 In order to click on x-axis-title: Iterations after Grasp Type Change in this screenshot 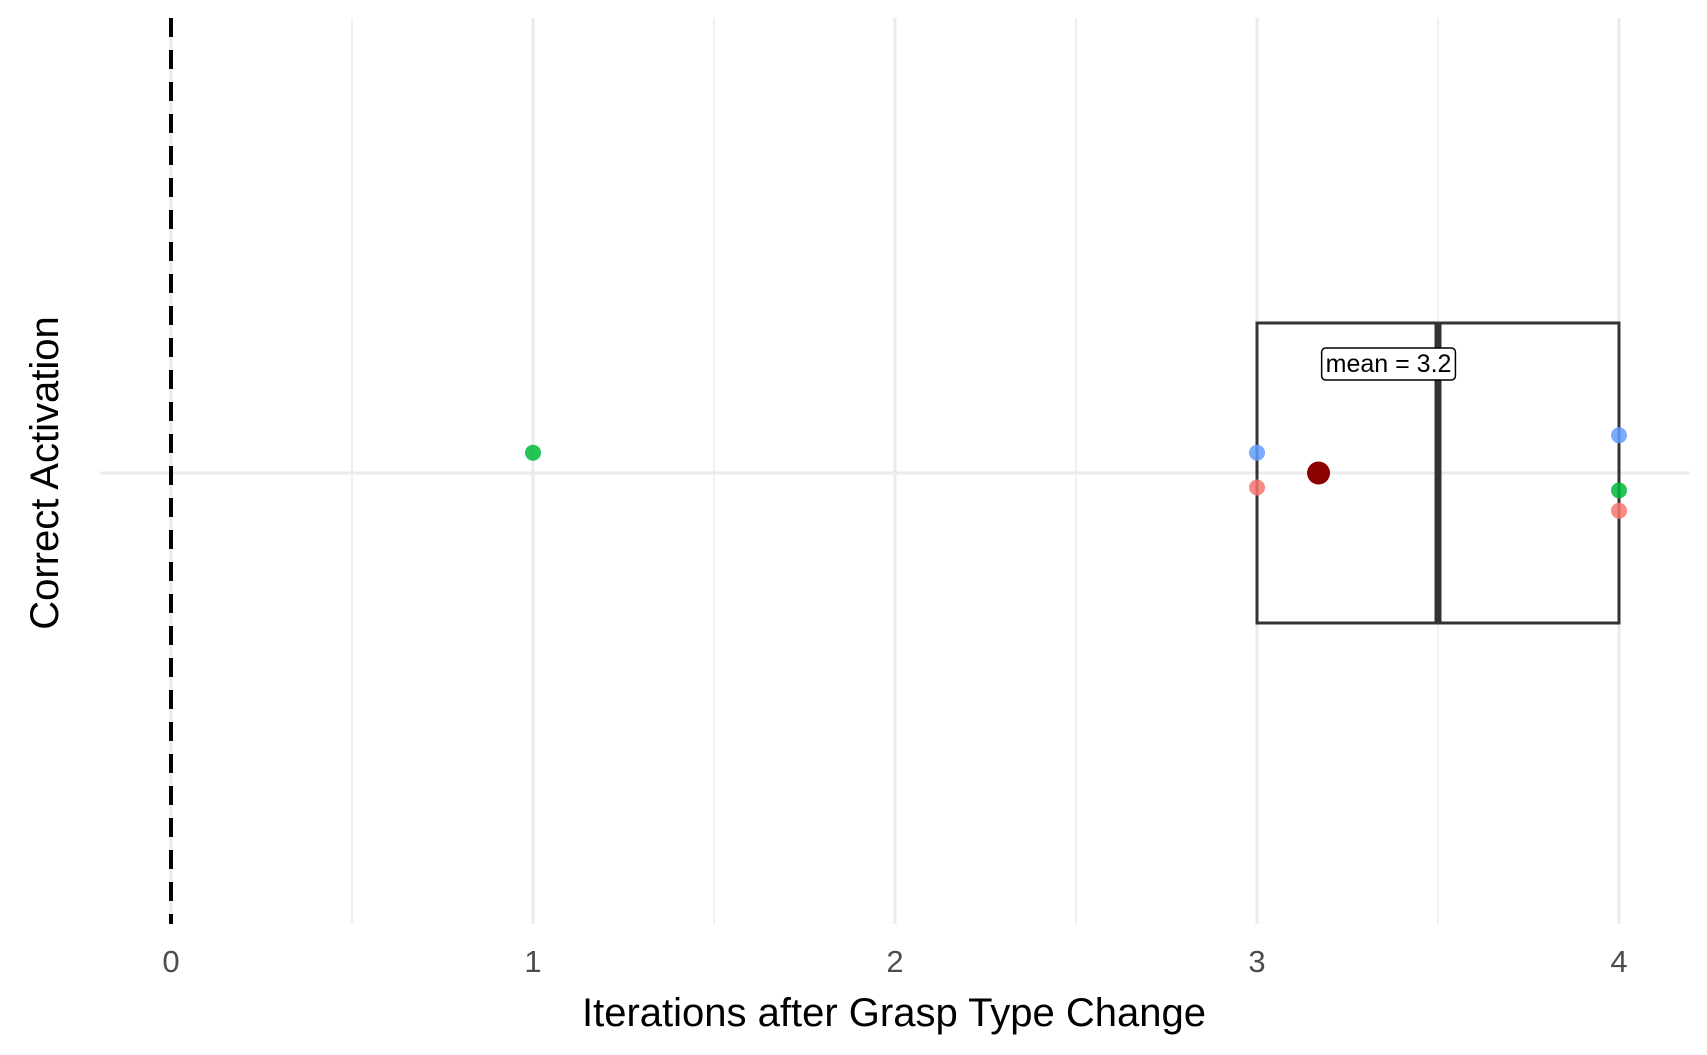, I will do `click(894, 1013)`.